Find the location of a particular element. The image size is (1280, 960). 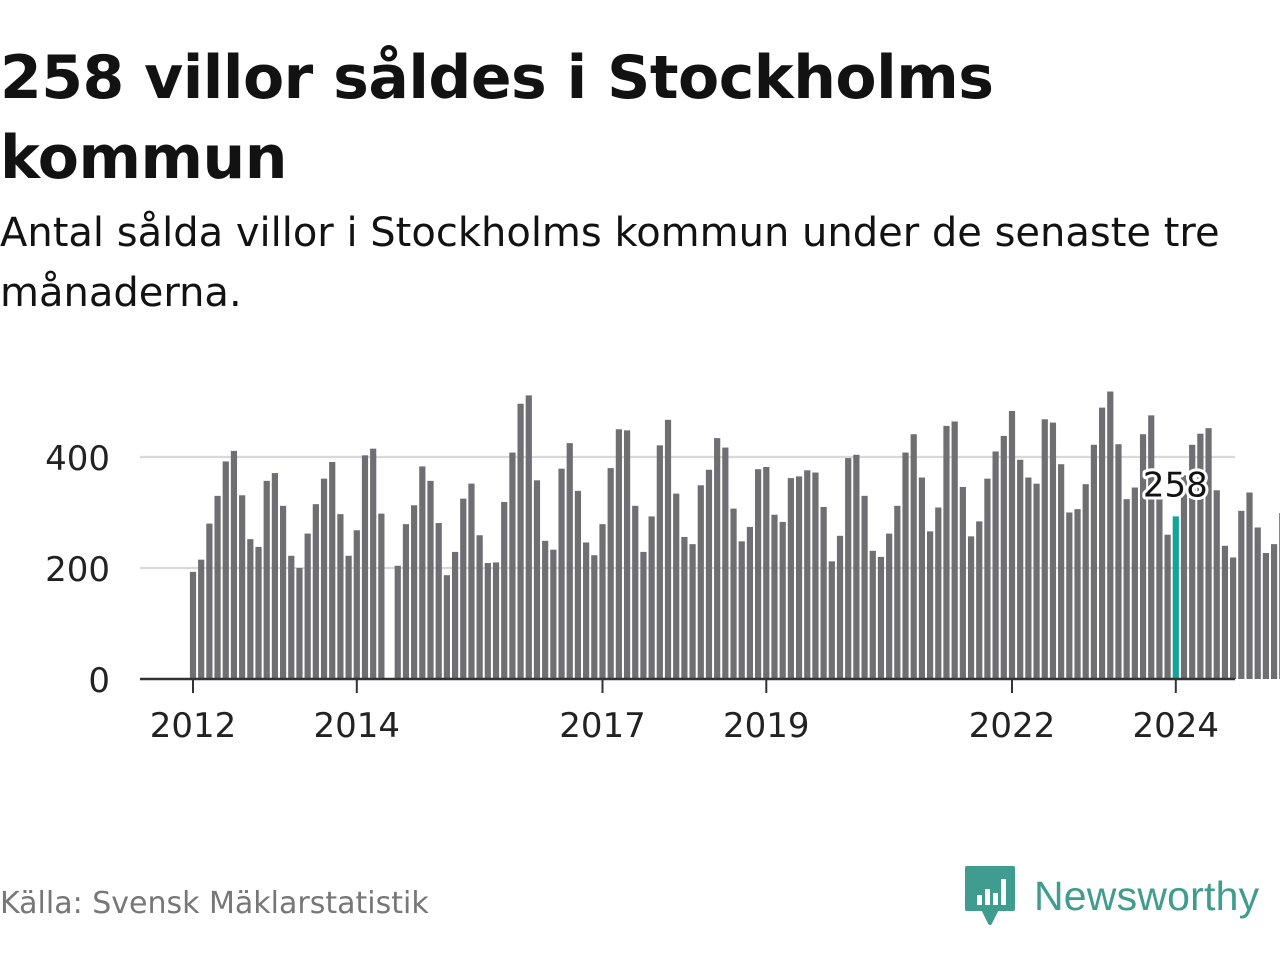

x-tick-label-2019: 2019 is located at coordinates (766, 726).